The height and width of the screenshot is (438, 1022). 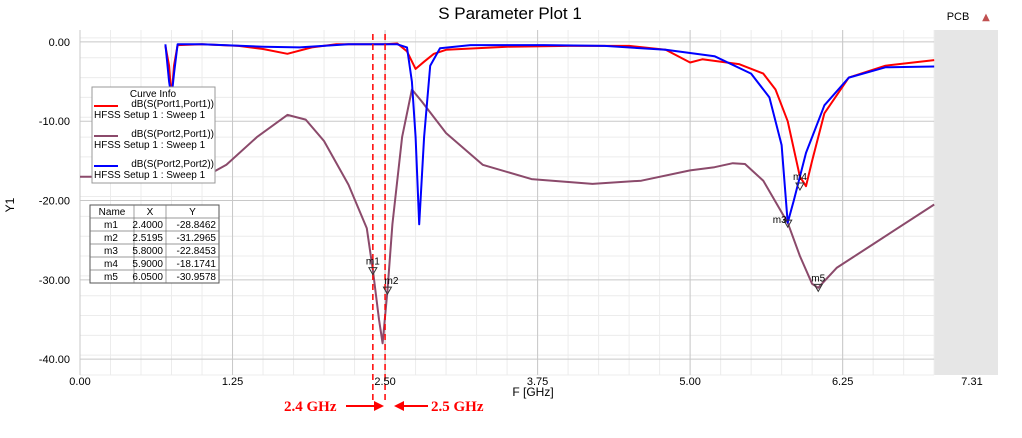 I want to click on annotation-right-pointing-arrow-icon, so click(x=379, y=406).